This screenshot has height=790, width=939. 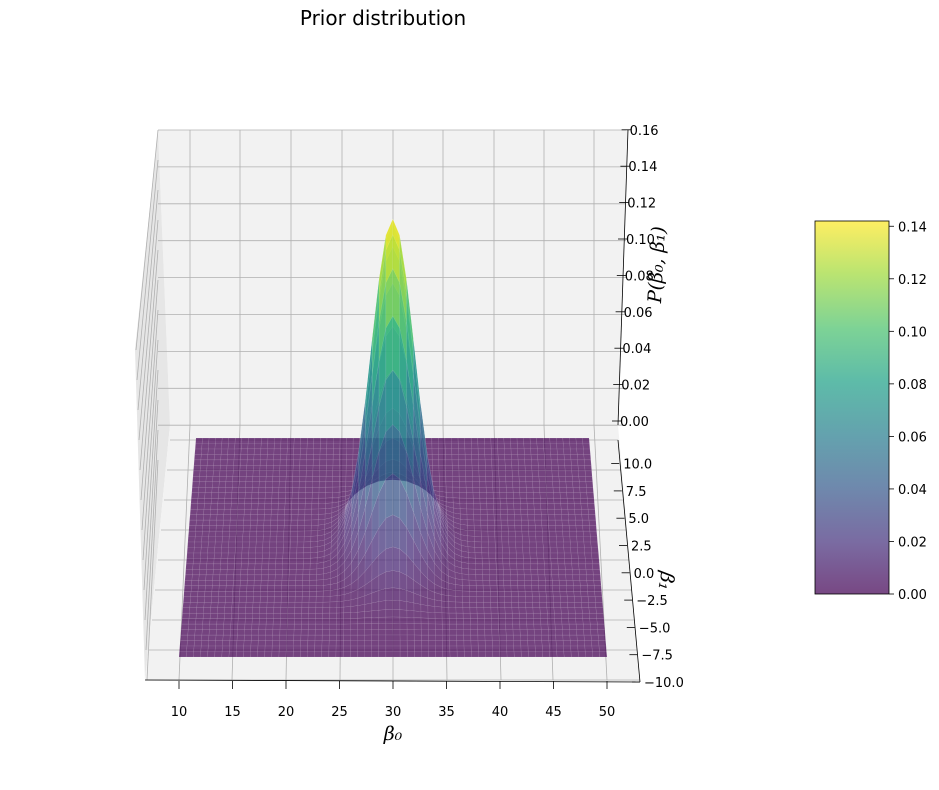 I want to click on colorbar-tick-group: 0.000.020.040.060.080.100.120.14, so click(x=908, y=411).